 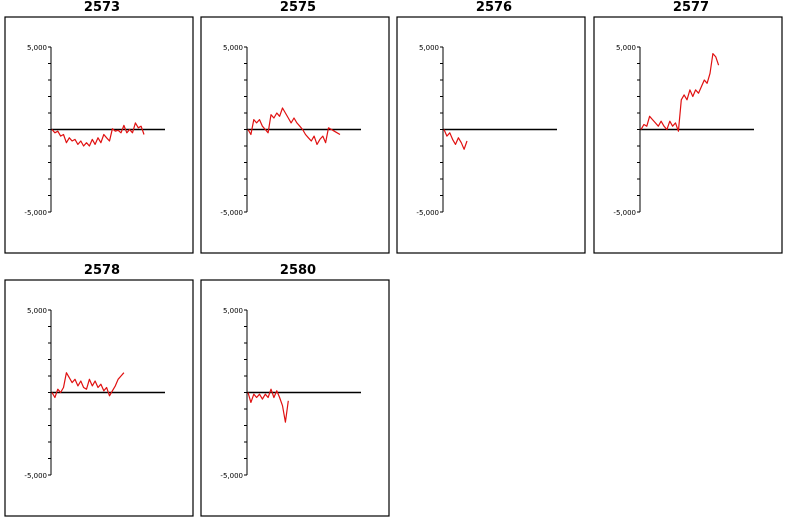 What do you see at coordinates (691, 7) in the screenshot?
I see `chart-title: 2577` at bounding box center [691, 7].